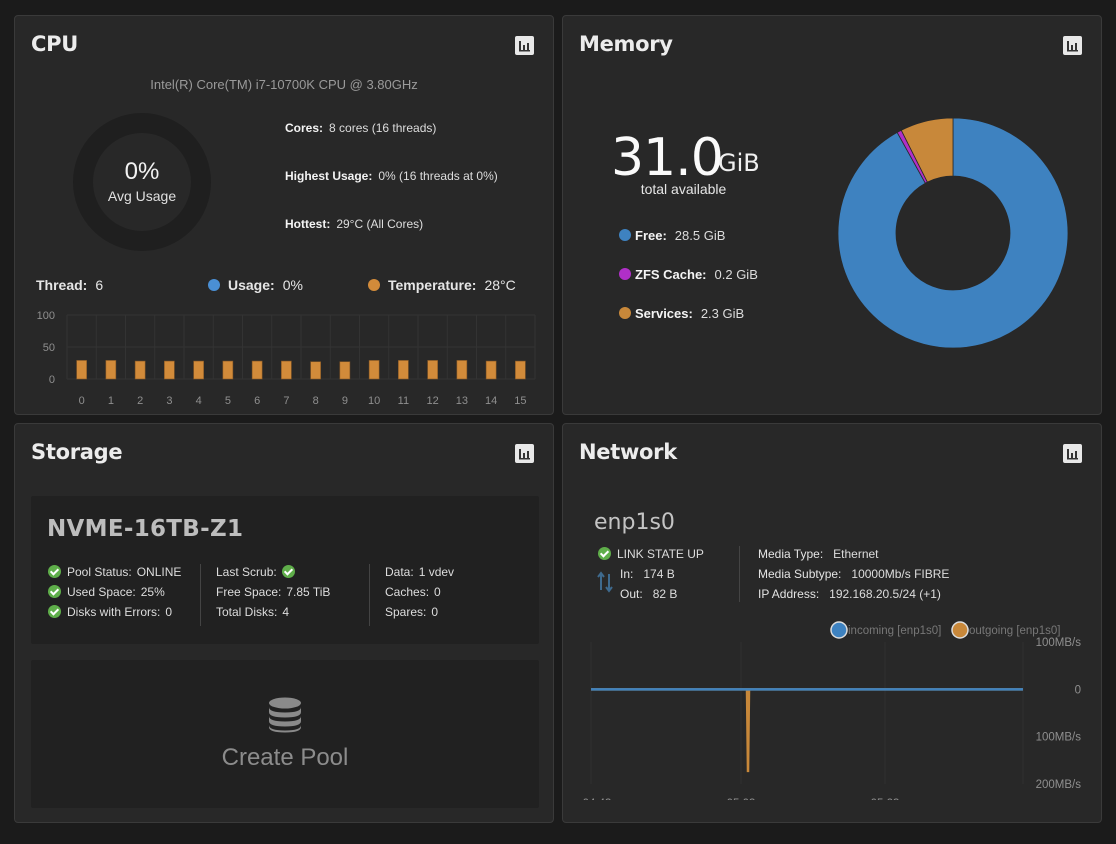 The width and height of the screenshot is (1116, 844). What do you see at coordinates (625, 313) in the screenshot?
I see `services-dot` at bounding box center [625, 313].